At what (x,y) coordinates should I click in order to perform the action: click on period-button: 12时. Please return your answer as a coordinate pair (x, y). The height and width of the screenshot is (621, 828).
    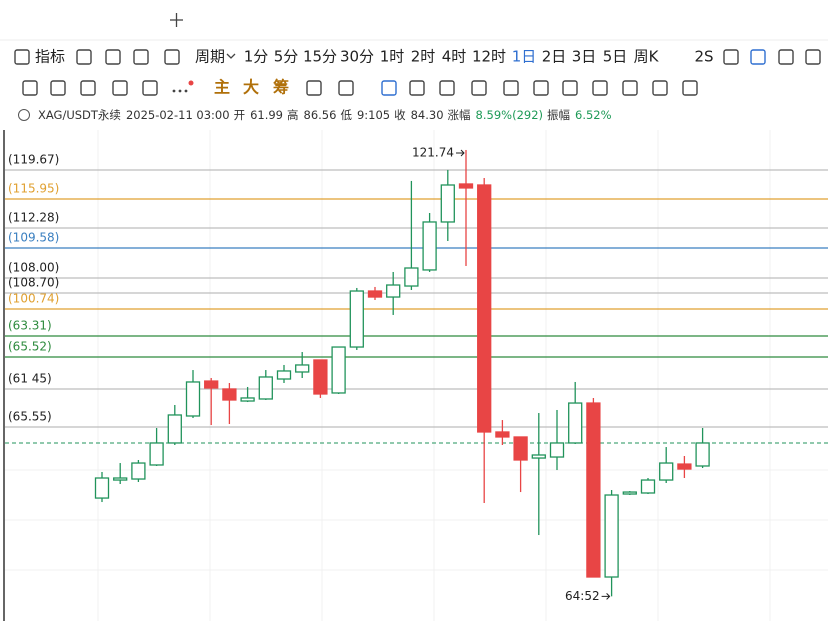
    Looking at the image, I should click on (489, 57).